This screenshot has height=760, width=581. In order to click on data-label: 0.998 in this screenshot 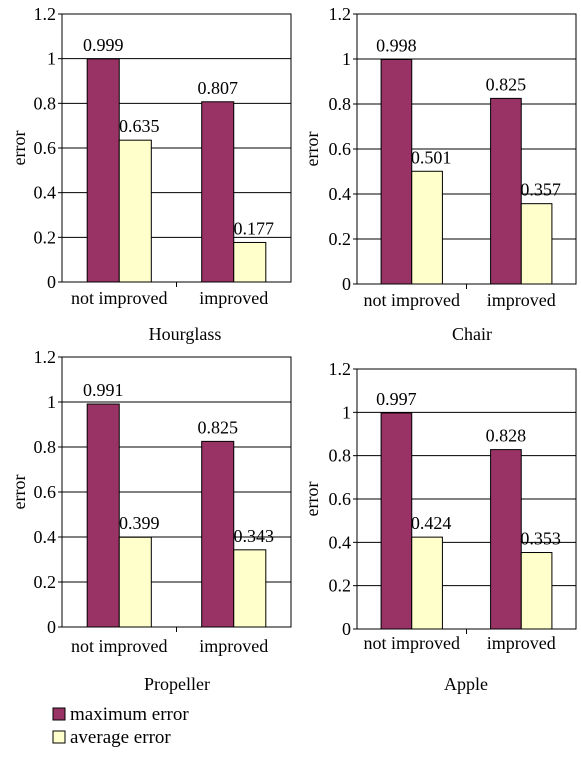, I will do `click(396, 45)`.